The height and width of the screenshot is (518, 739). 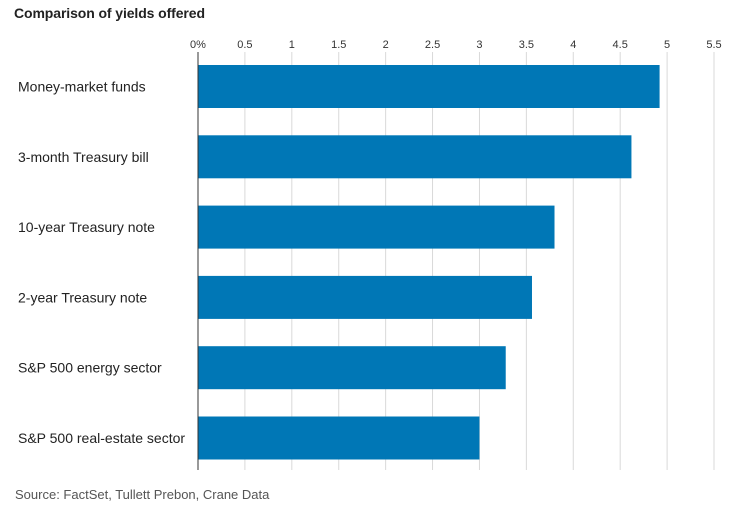 I want to click on chart-title: Comparison of yields offered, so click(x=109, y=13).